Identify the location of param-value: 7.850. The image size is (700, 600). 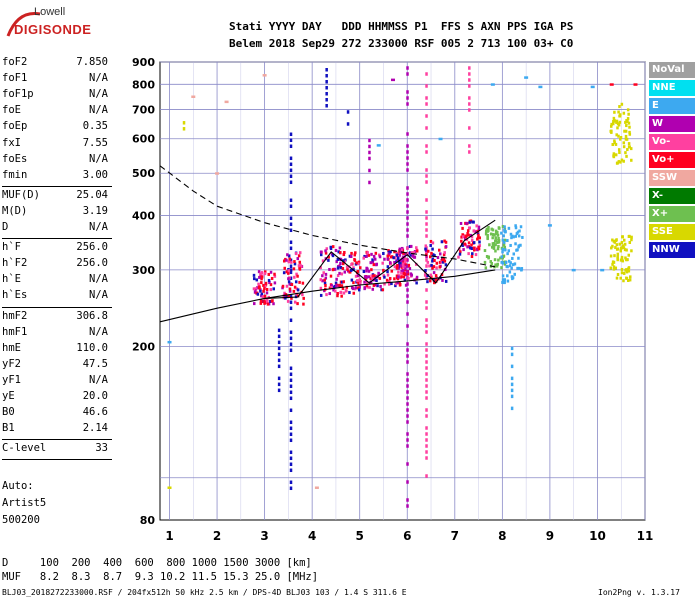
(92, 62).